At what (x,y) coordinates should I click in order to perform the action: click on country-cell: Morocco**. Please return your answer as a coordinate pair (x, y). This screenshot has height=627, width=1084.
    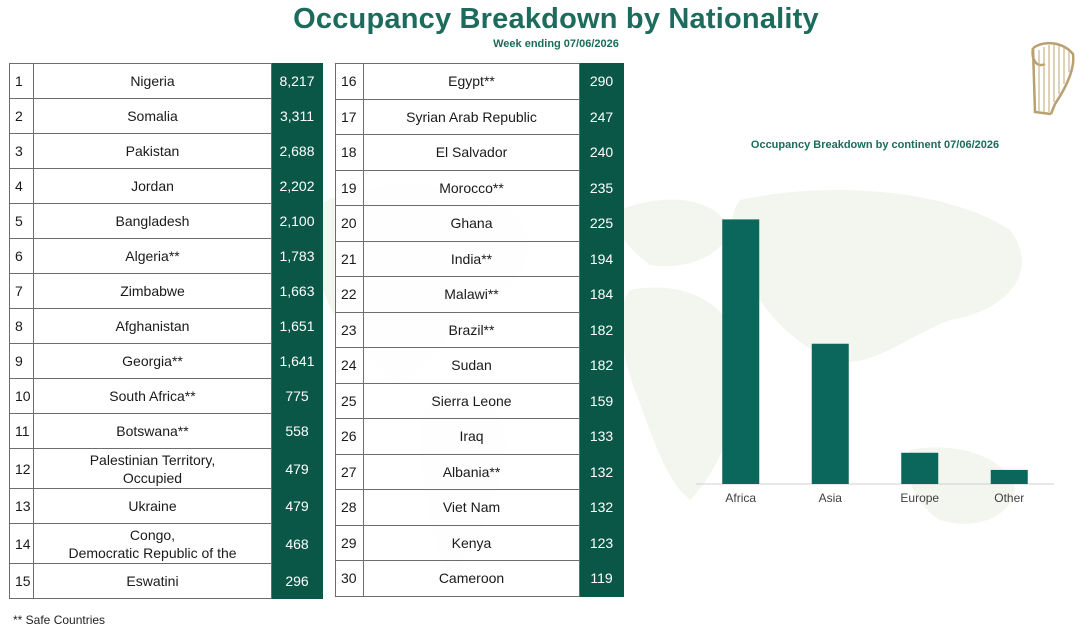
    Looking at the image, I should click on (471, 187).